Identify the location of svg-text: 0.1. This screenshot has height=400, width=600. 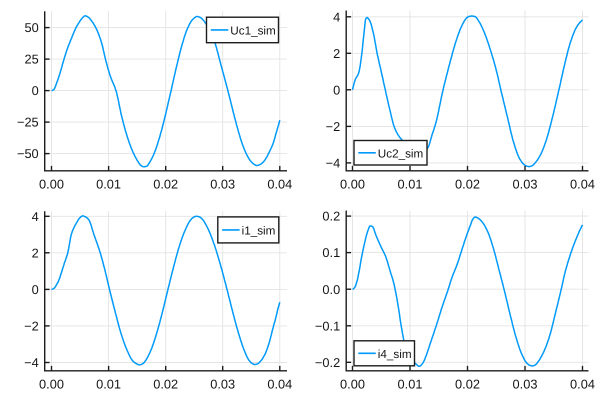
(331, 252).